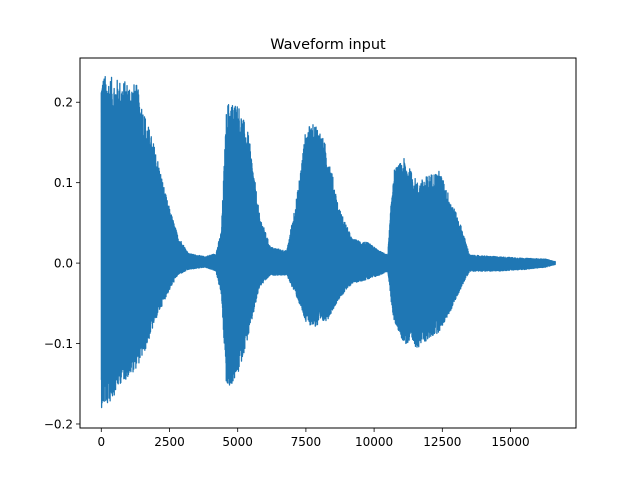  Describe the element at coordinates (58, 344) in the screenshot. I see `y-tick-label: −0.1` at that location.